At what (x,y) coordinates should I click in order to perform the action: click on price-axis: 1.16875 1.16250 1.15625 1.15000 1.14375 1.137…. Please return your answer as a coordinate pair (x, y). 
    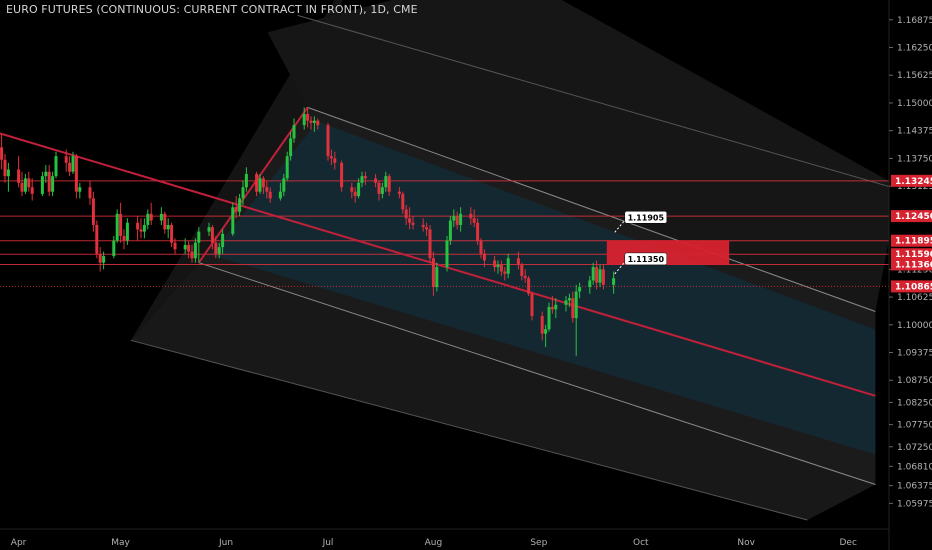
    Looking at the image, I should click on (910, 275).